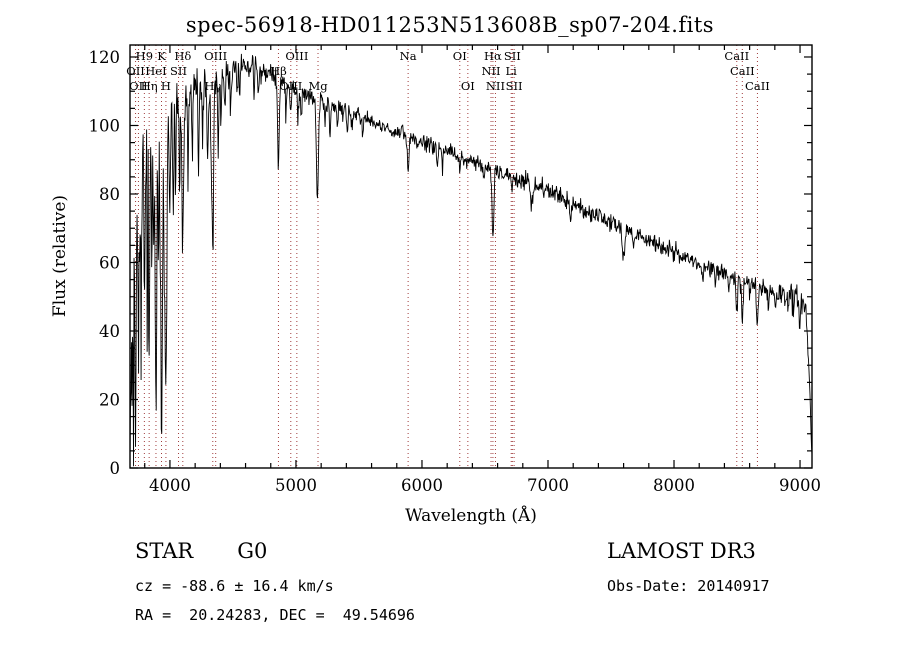 This screenshot has height=649, width=900. I want to click on svg-text: 5000, so click(296, 485).